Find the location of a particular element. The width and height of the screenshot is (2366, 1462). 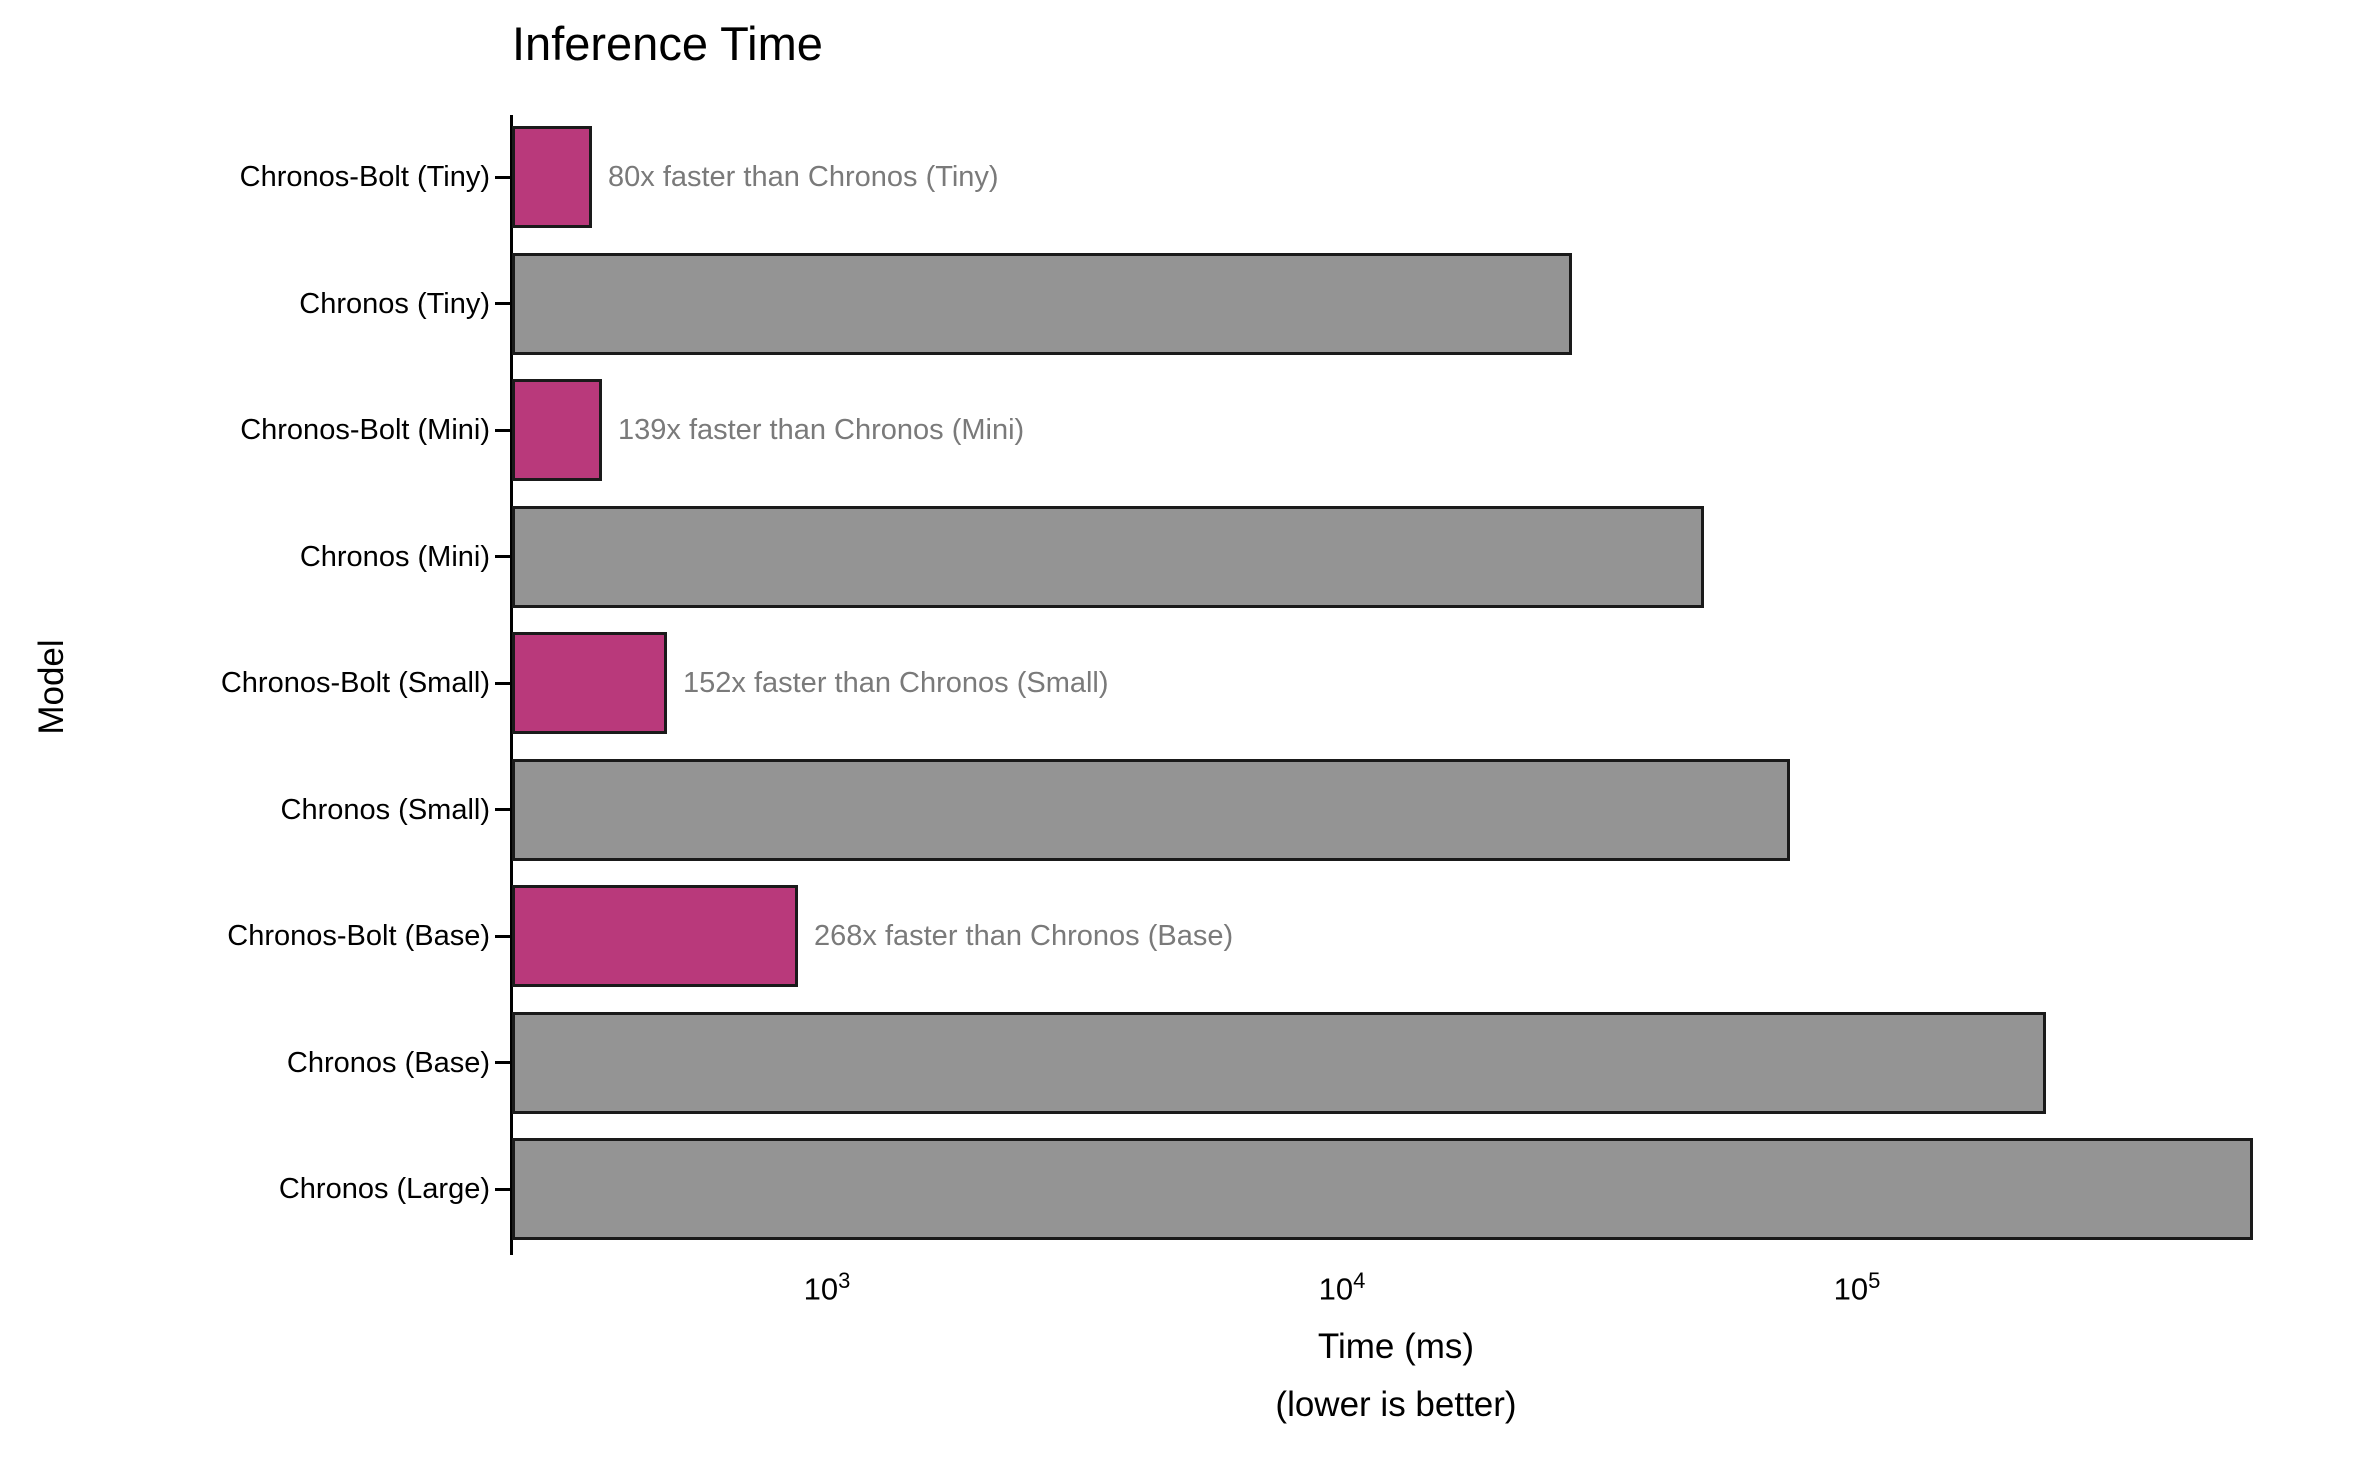

x-tick-label-10e4: 10⁴ is located at coordinates (1342, 1287).